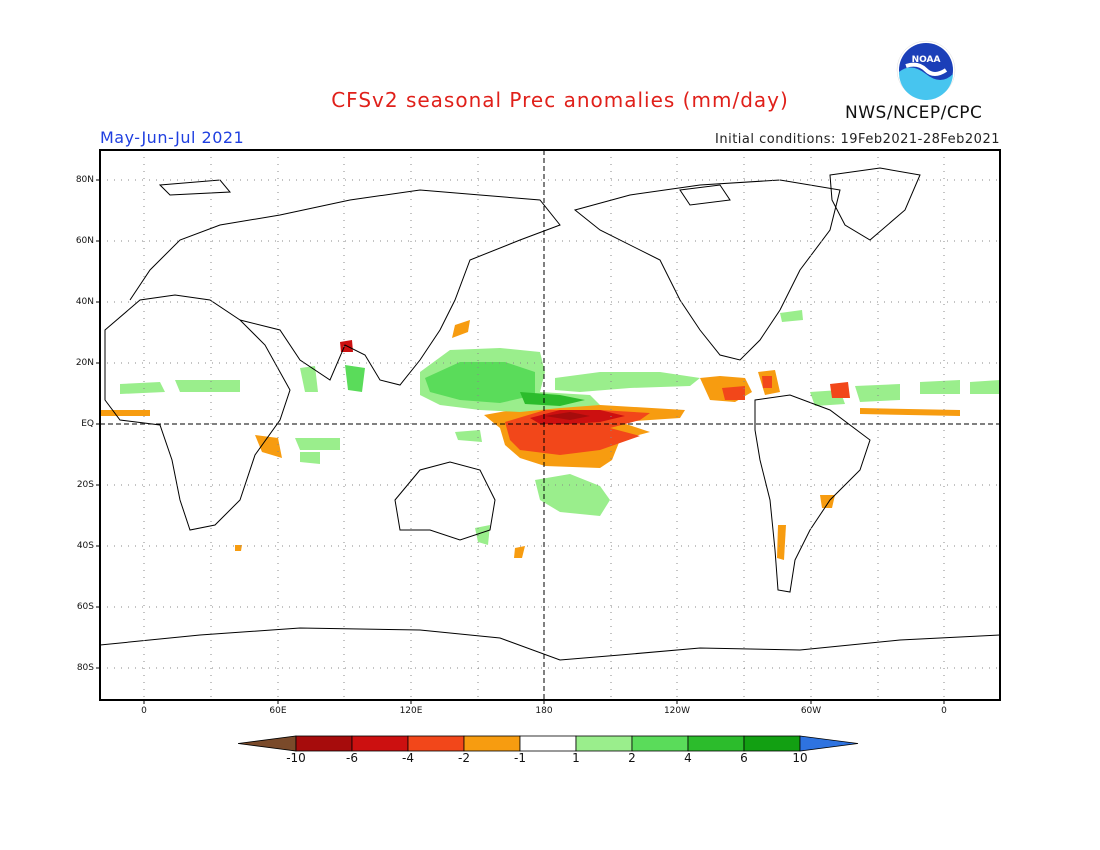 The width and height of the screenshot is (1100, 850). I want to click on anomaly-wet-io2, so click(207, 386).